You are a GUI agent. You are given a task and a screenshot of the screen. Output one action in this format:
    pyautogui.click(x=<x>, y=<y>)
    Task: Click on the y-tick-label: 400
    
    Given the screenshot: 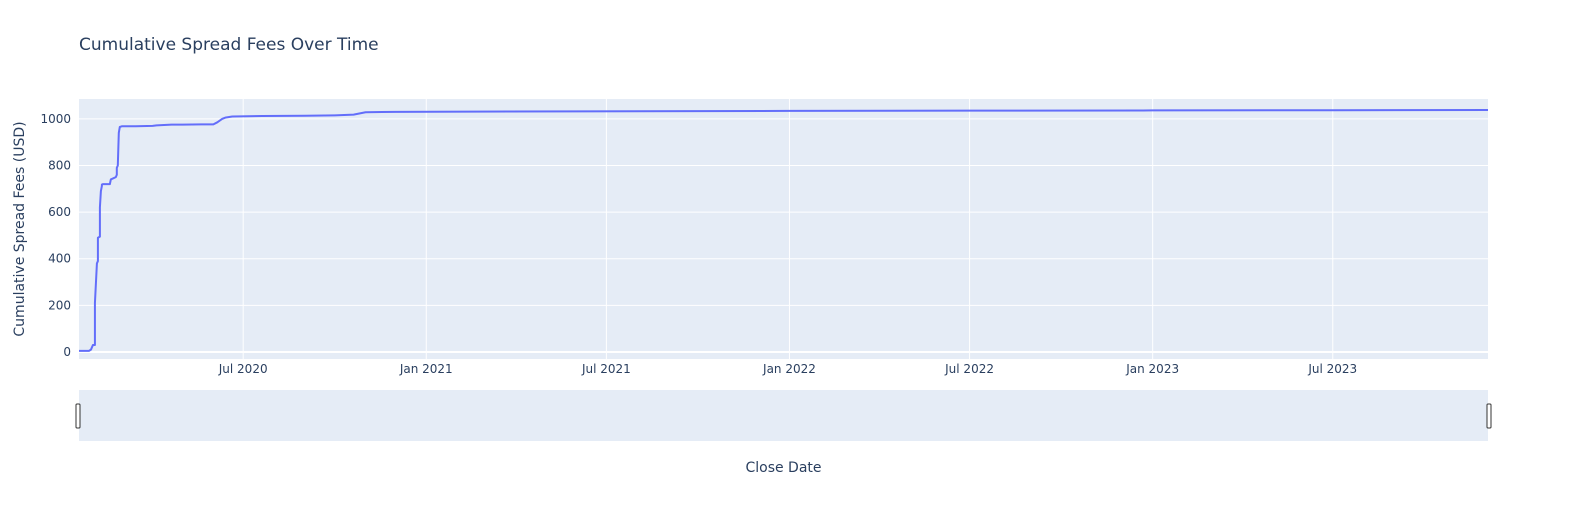 What is the action you would take?
    pyautogui.click(x=59, y=259)
    